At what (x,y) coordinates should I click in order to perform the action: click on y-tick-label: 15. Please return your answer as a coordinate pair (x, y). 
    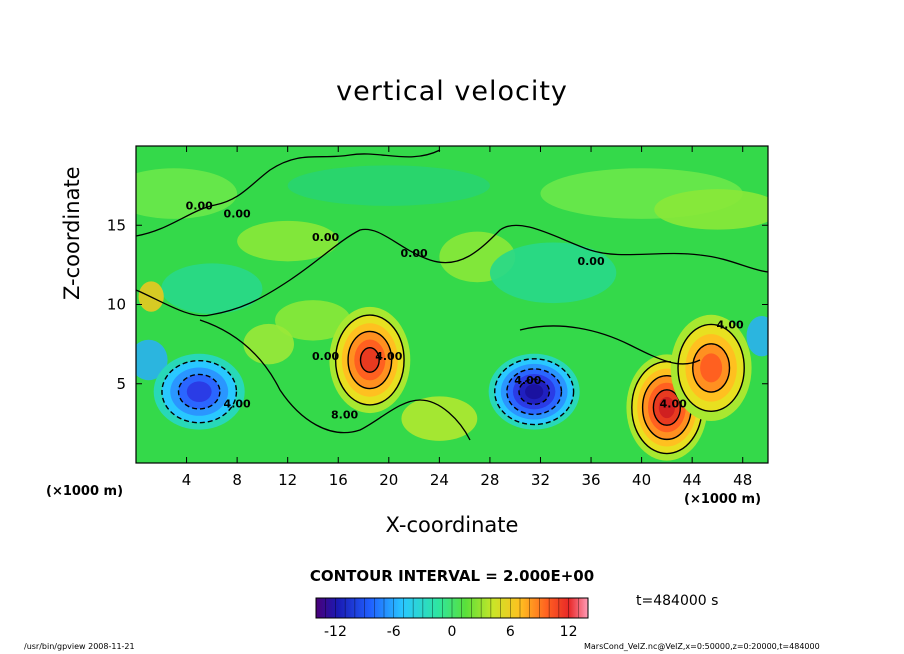
    Looking at the image, I should click on (116, 225).